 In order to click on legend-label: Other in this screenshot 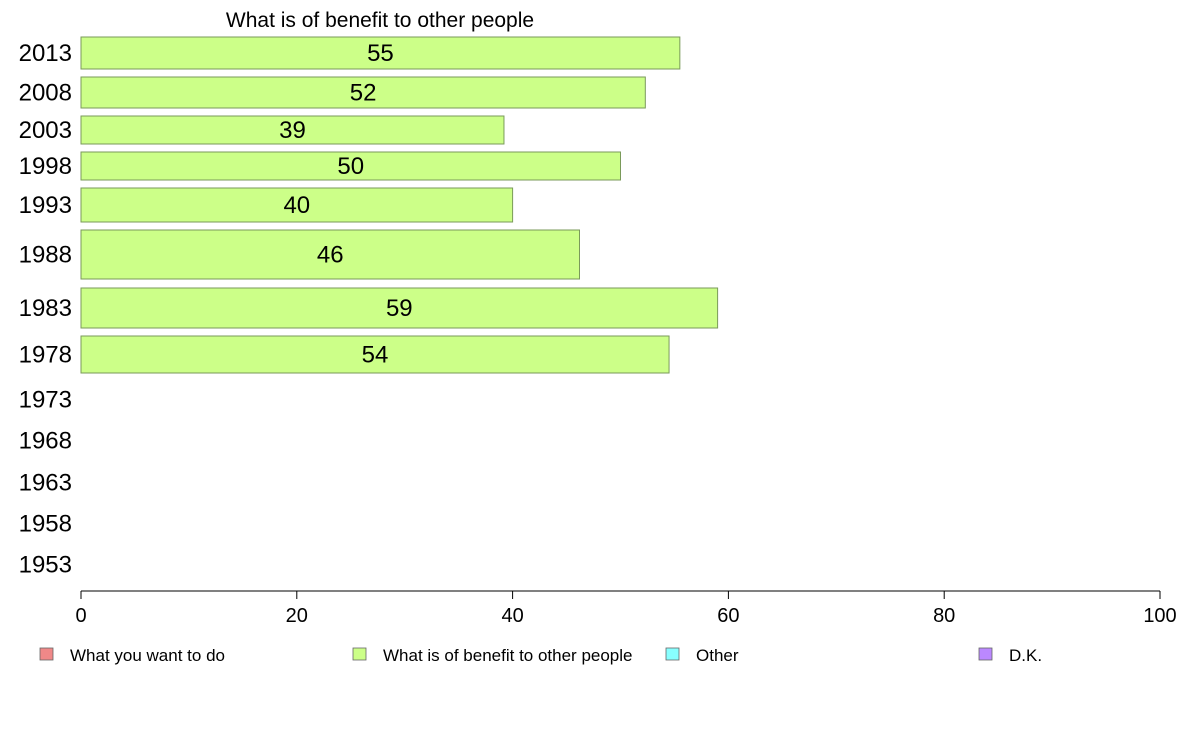, I will do `click(717, 655)`.